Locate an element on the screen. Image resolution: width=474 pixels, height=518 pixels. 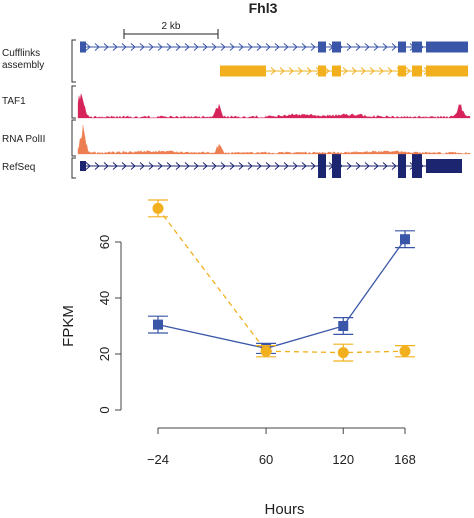
x-axis-title: Hours is located at coordinates (284, 509).